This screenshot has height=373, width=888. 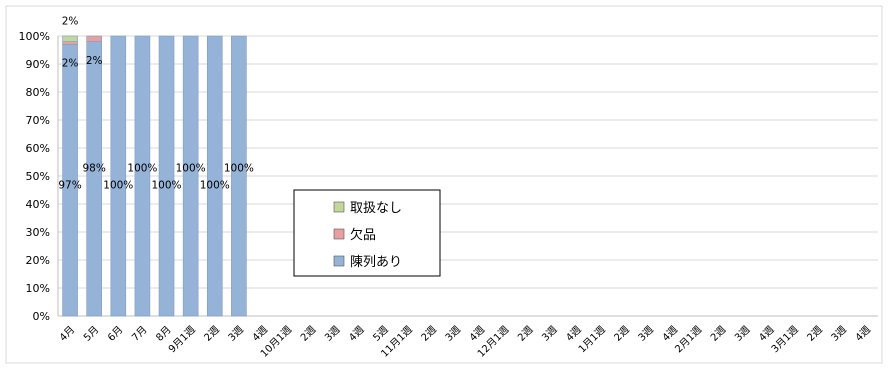 What do you see at coordinates (156, 104) in the screenshot?
I see `data-labels: 97%98% 100% 100% 100% 100% 100% 100% 2% 2% 2%` at bounding box center [156, 104].